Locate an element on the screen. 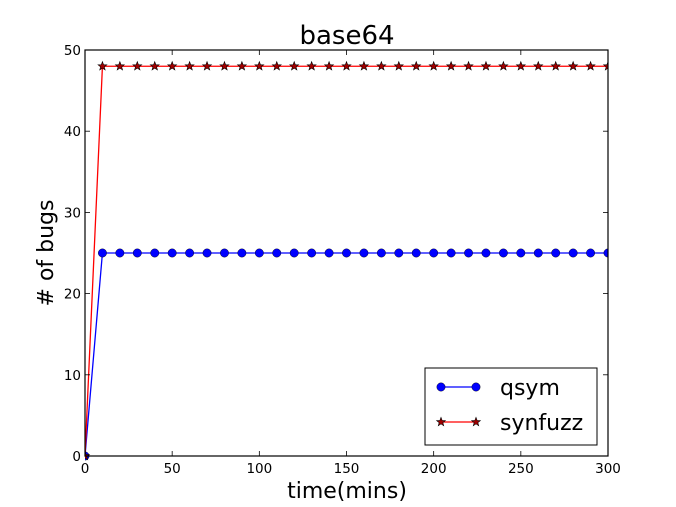 This screenshot has height=507, width=676. y-tick-label: 10 is located at coordinates (72, 376).